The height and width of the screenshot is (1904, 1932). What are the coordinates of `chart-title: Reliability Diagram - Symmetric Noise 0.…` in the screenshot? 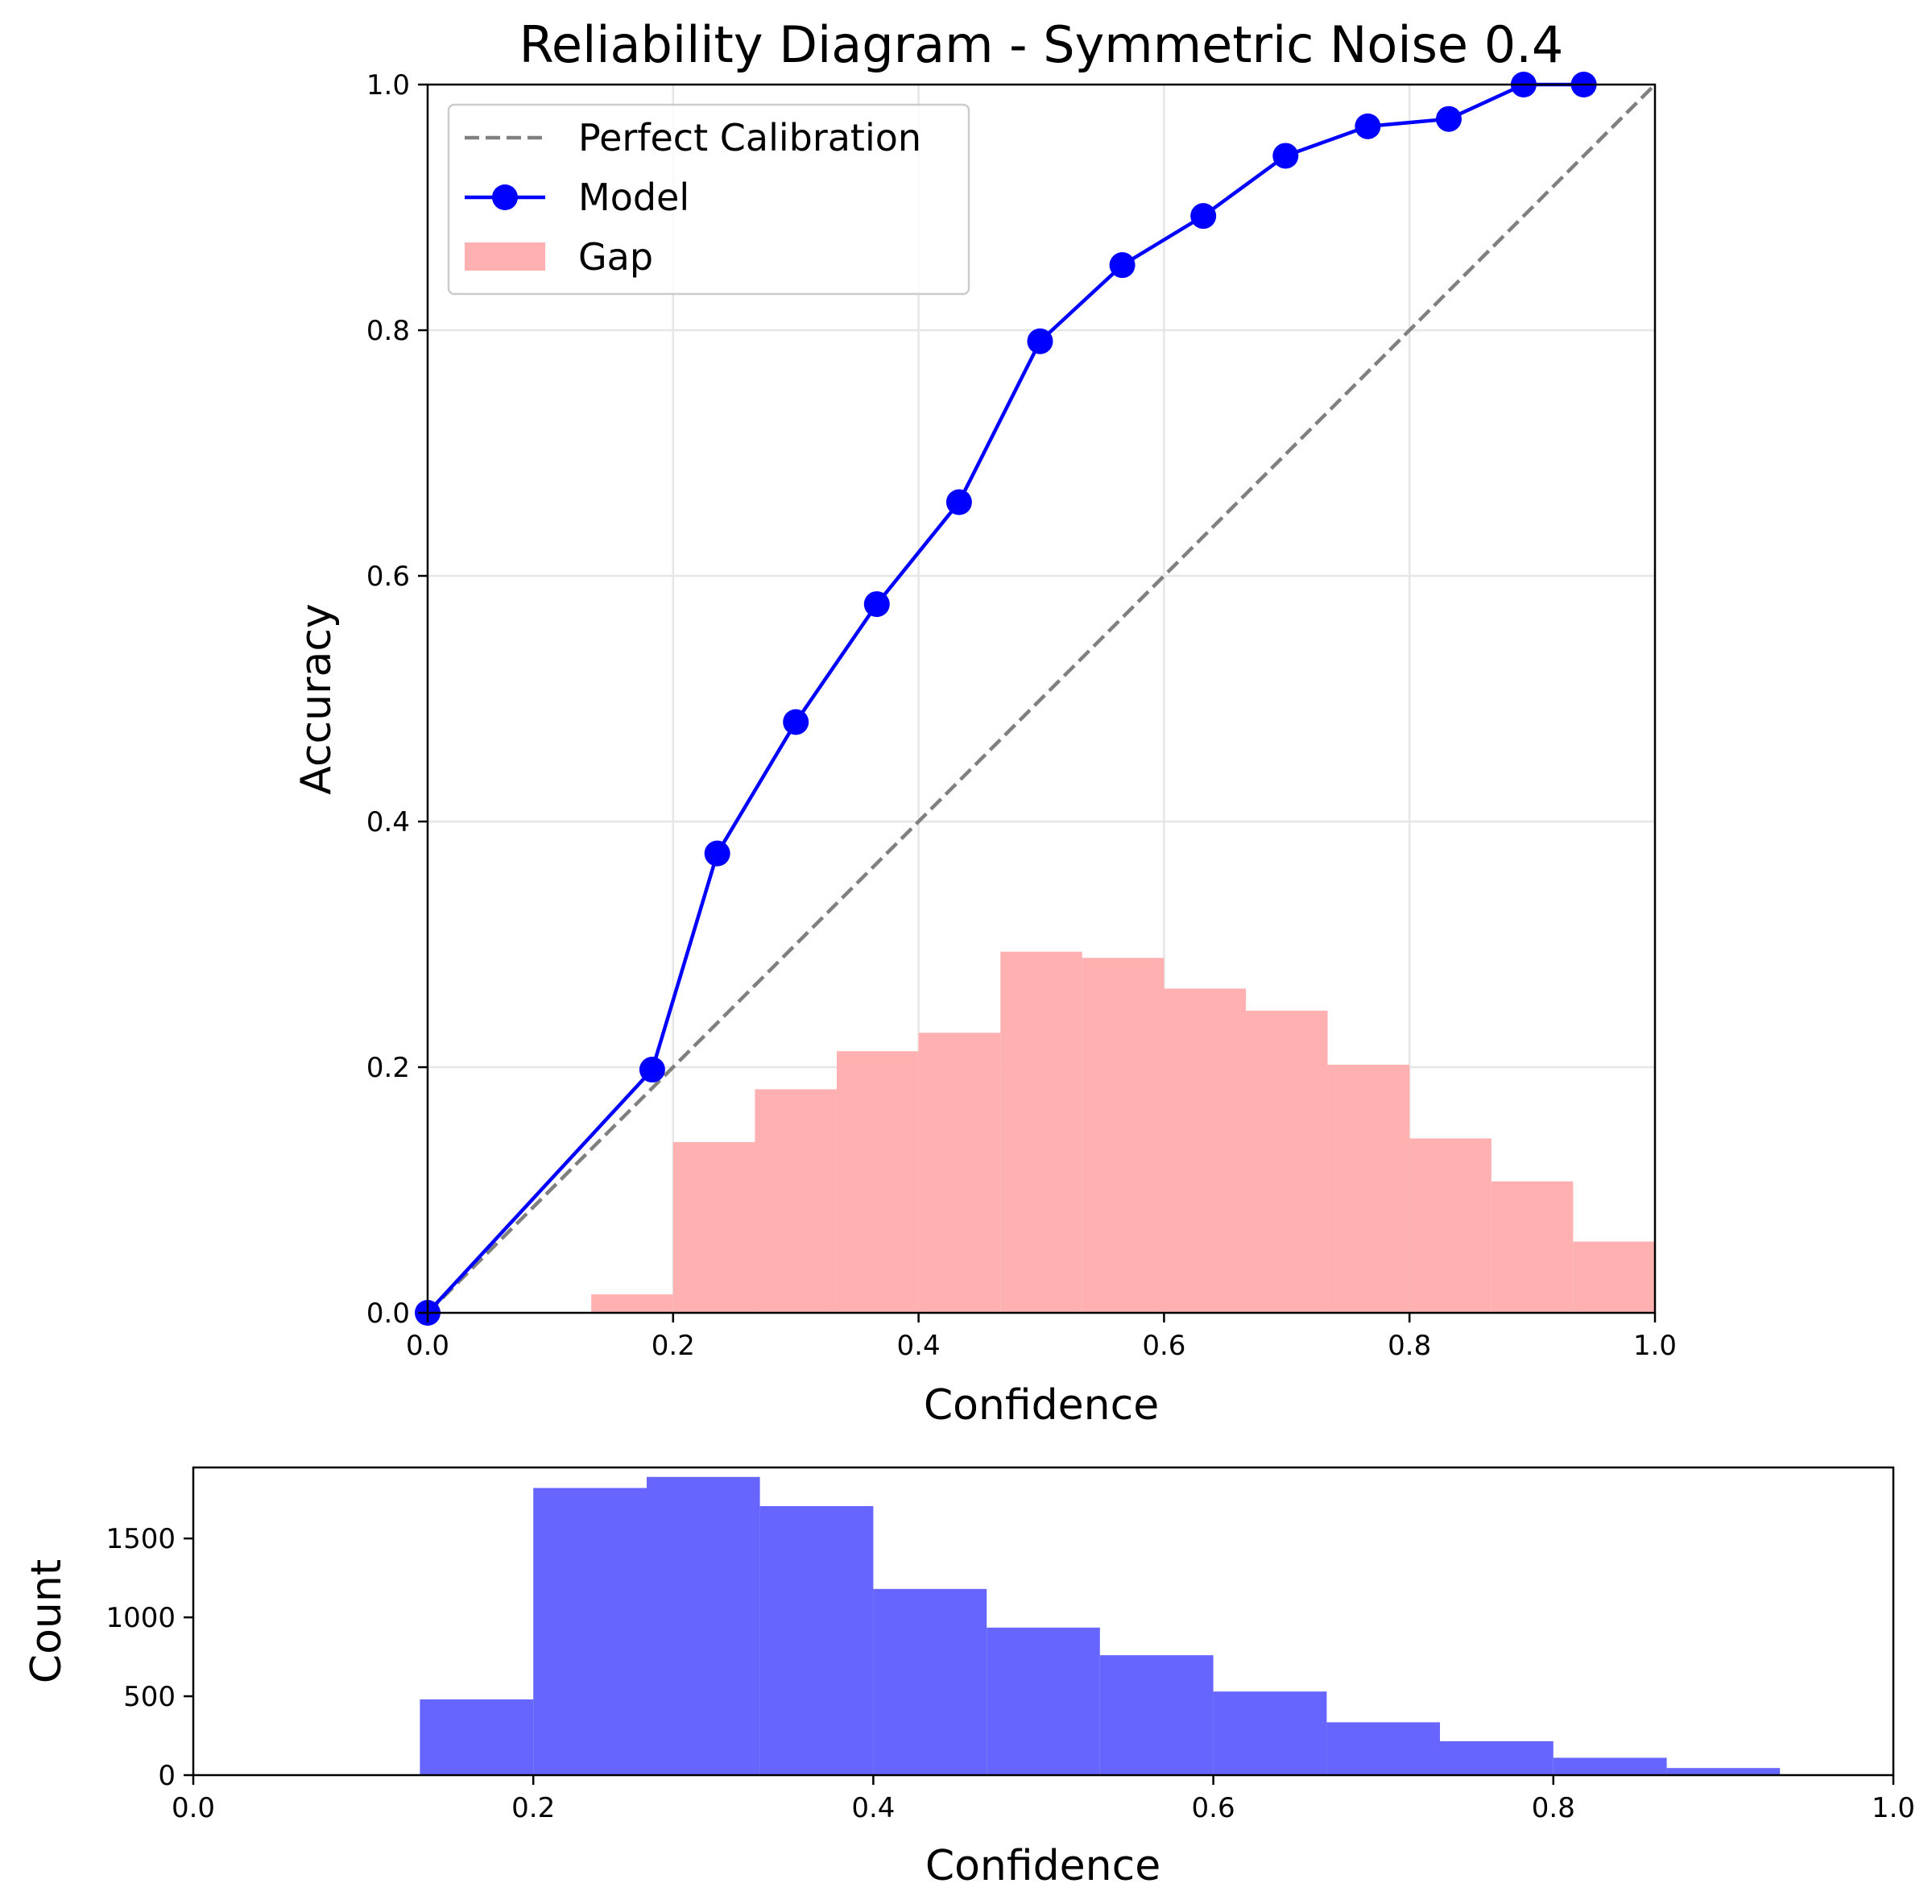 It's located at (1041, 44).